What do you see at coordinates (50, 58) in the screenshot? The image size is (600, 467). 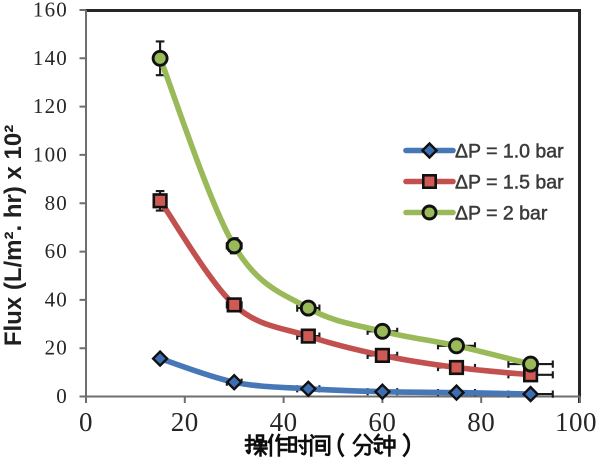 I see `svg-text: 140` at bounding box center [50, 58].